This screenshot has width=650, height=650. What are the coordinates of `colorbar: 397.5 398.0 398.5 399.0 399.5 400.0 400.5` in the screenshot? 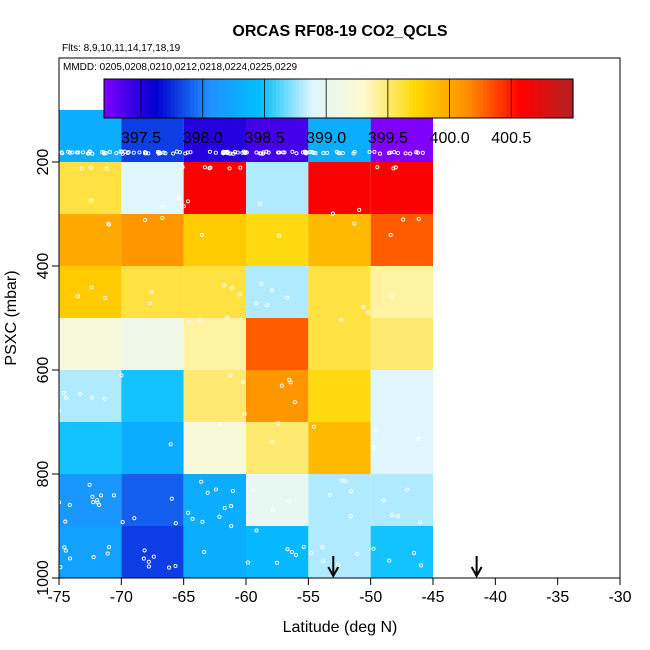 It's located at (338, 112).